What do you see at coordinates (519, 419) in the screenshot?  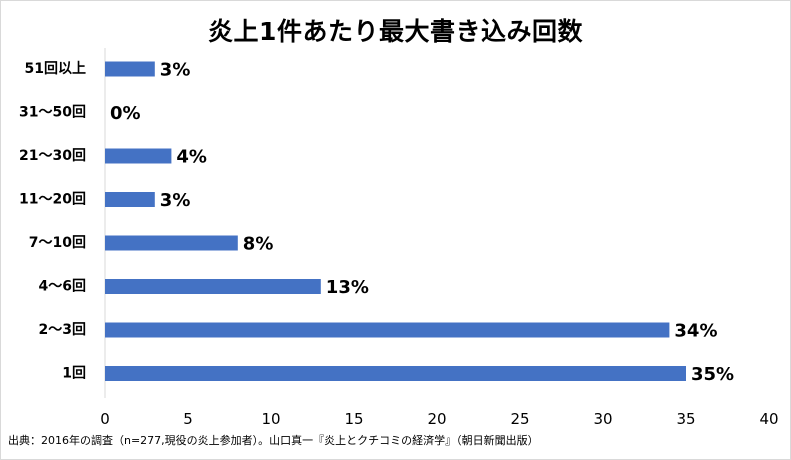 I see `x-tick-label: 25` at bounding box center [519, 419].